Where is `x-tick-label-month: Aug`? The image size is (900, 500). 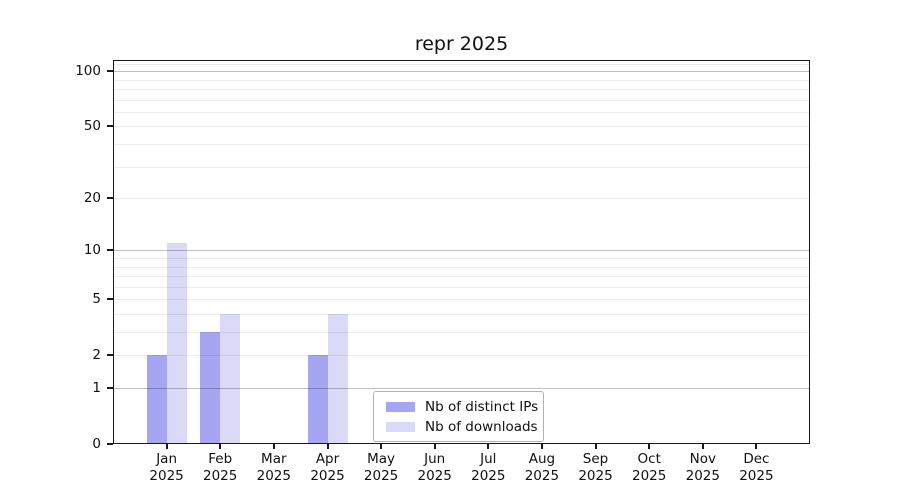
x-tick-label-month: Aug is located at coordinates (542, 459).